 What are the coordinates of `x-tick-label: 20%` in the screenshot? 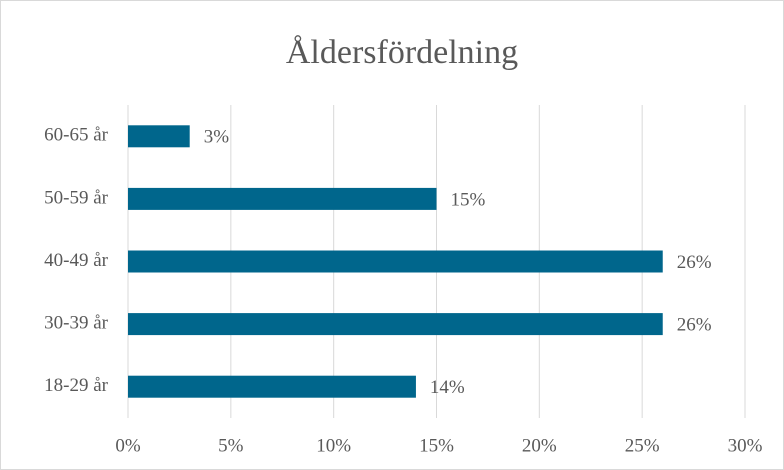 It's located at (539, 445).